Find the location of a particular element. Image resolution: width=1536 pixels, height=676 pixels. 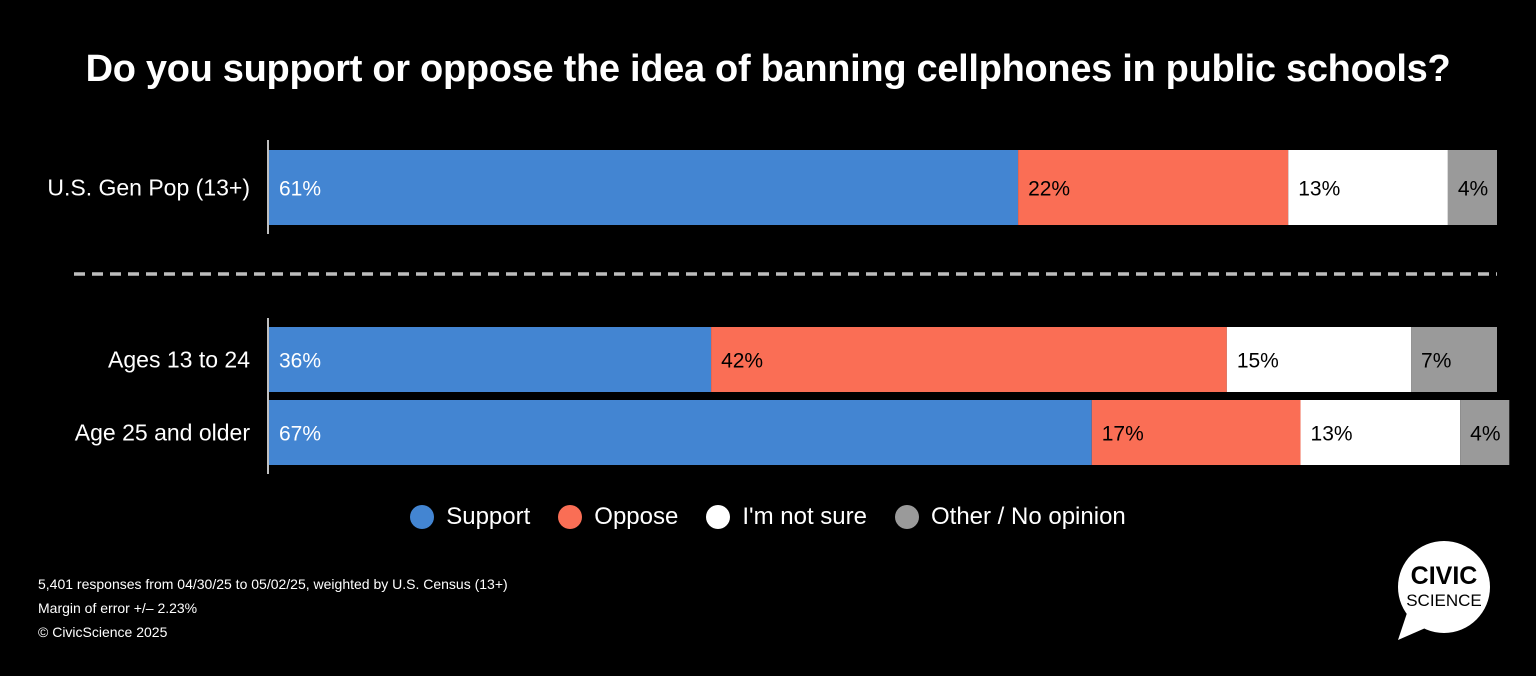

category-label: Ages 13 to 24 is located at coordinates (179, 360).